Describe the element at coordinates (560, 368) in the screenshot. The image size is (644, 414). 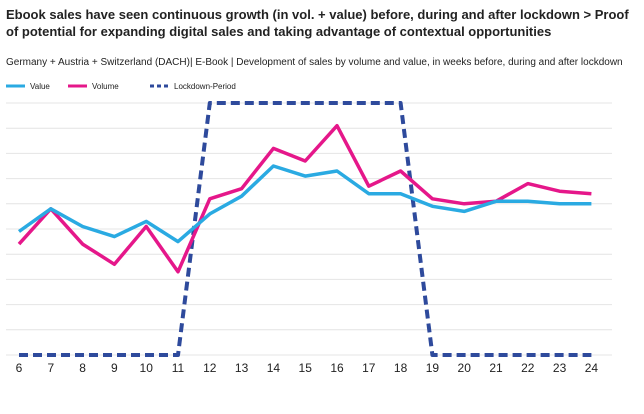
I see `x-tick-label: 23` at that location.